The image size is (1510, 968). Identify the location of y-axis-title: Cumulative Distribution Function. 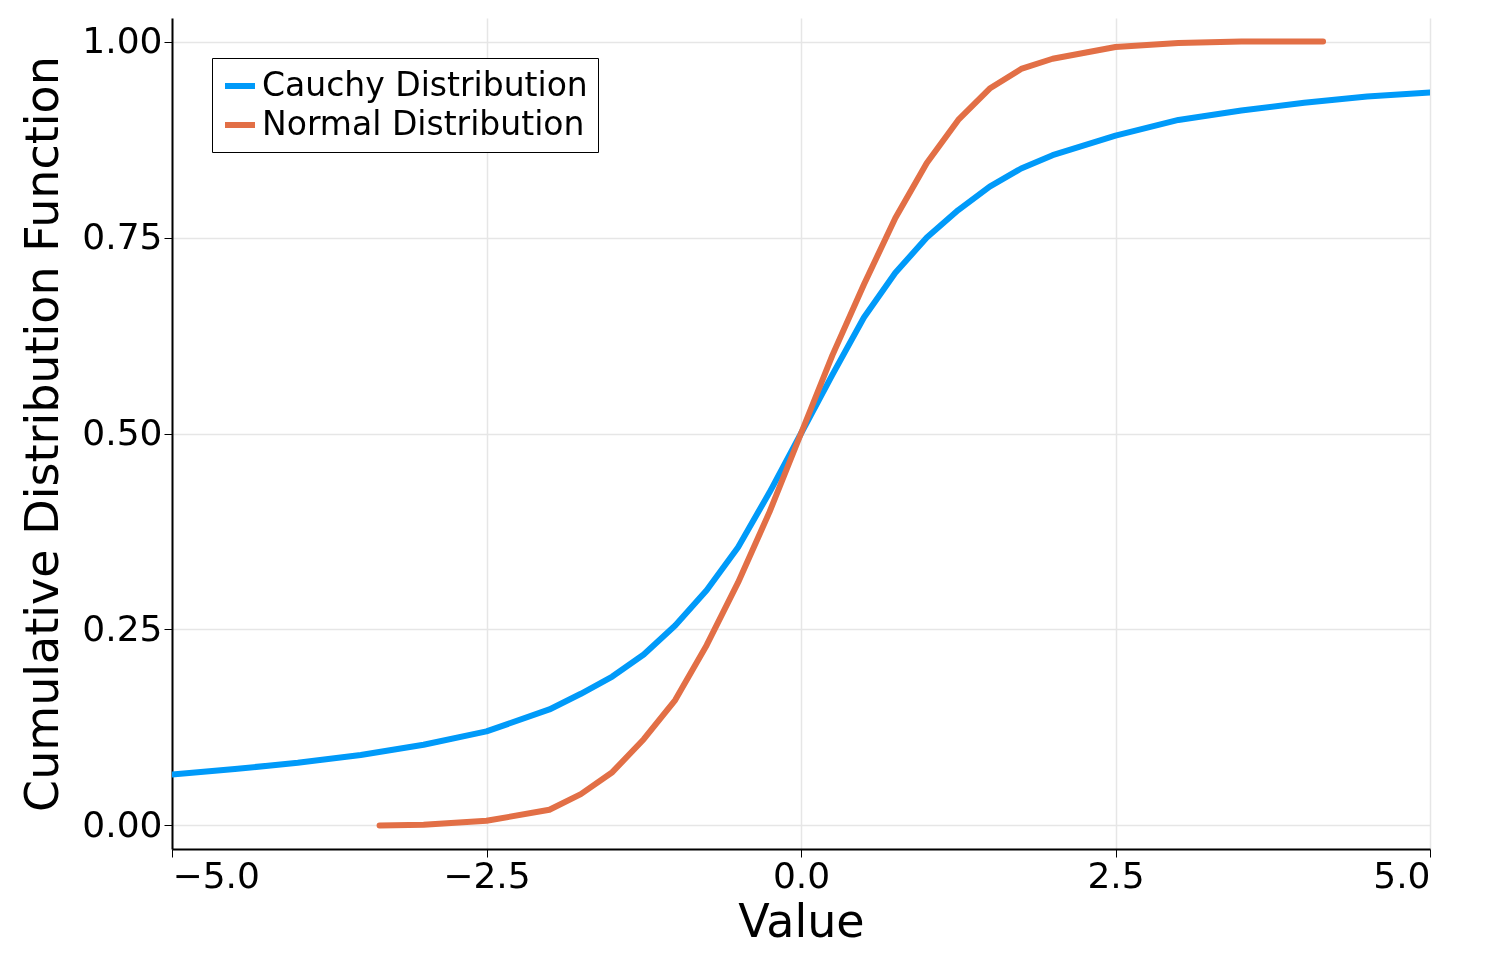
(42, 434).